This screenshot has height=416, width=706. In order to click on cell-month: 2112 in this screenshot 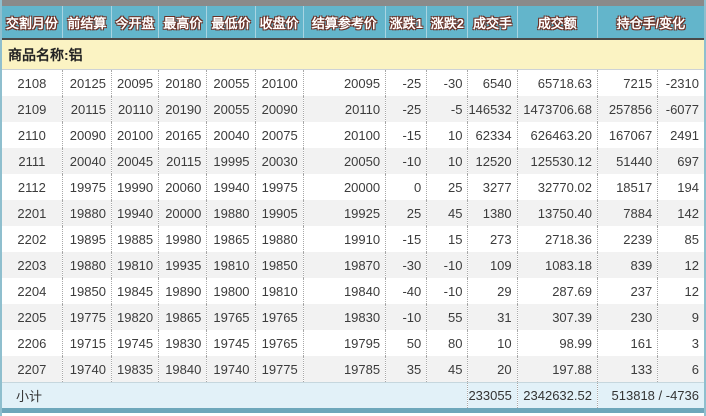, I will do `click(31, 187)`.